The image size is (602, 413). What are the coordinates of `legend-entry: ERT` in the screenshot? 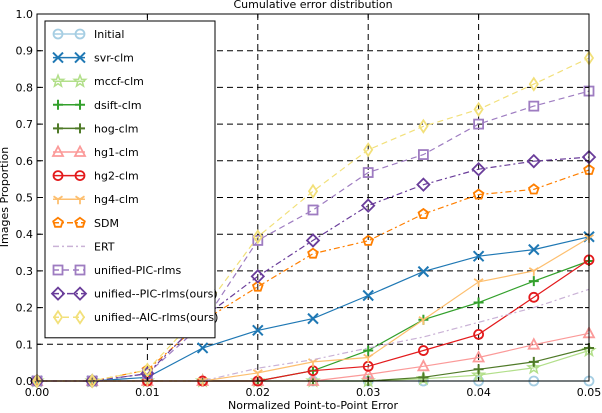 It's located at (84, 246).